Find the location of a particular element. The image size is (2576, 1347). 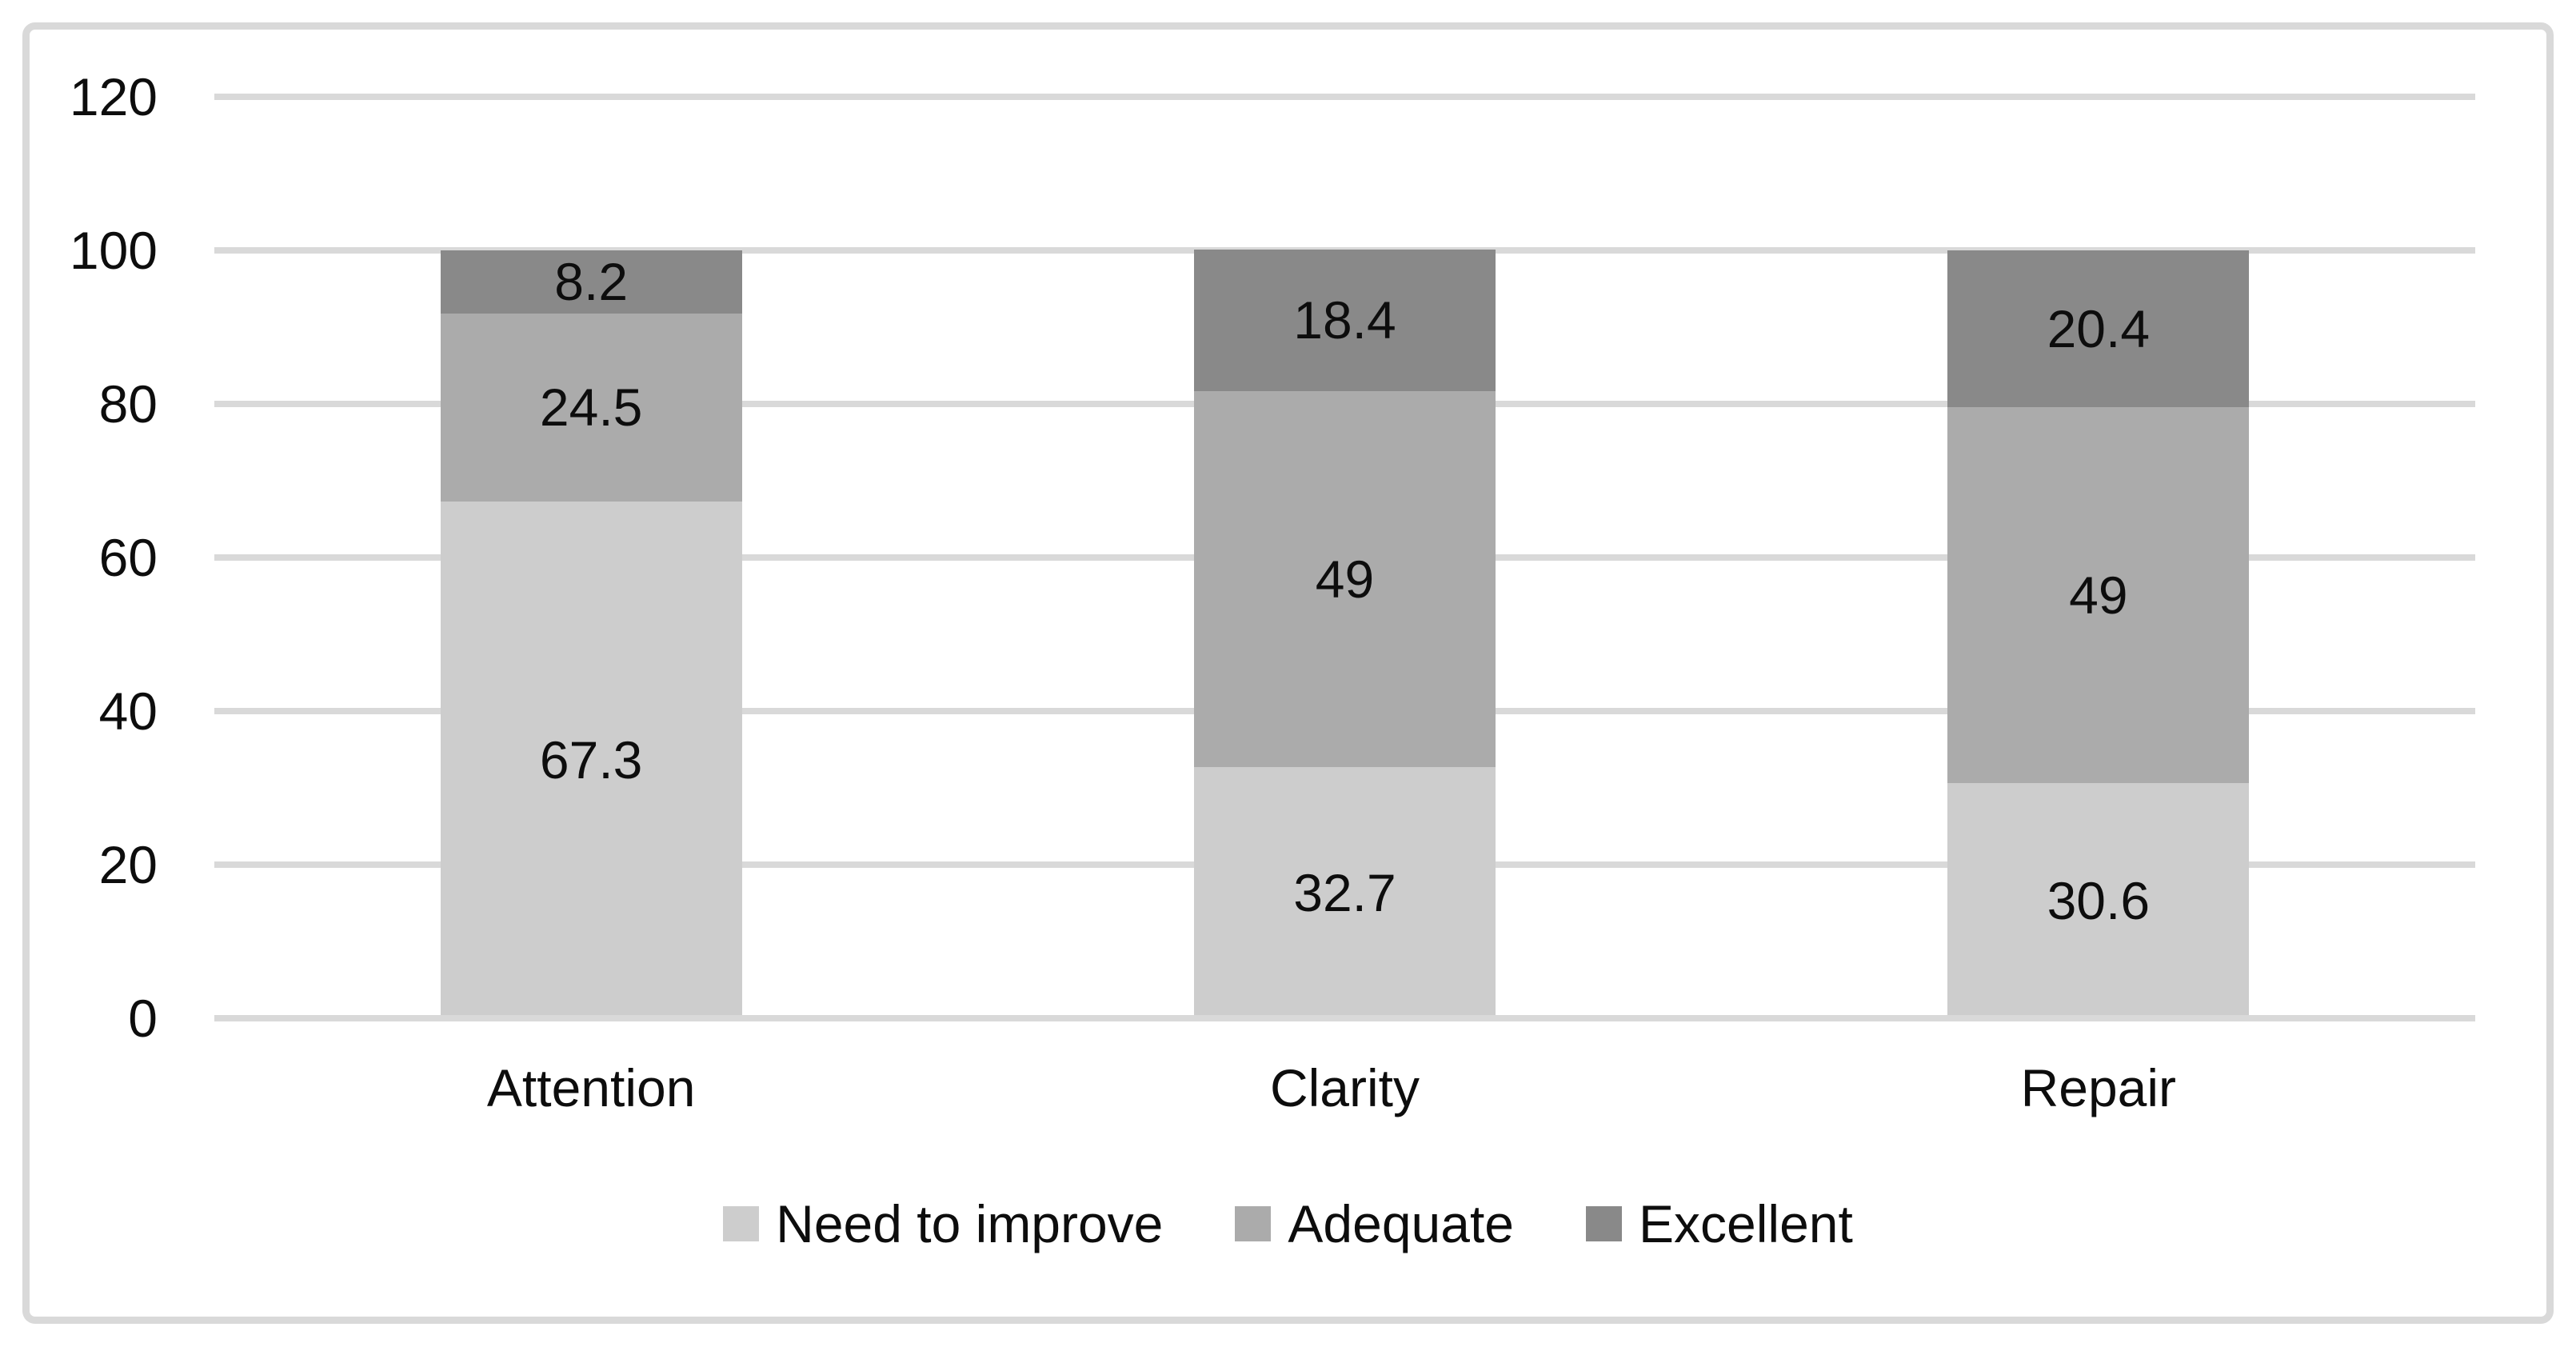

bar-segment: 32.7 is located at coordinates (1345, 892).